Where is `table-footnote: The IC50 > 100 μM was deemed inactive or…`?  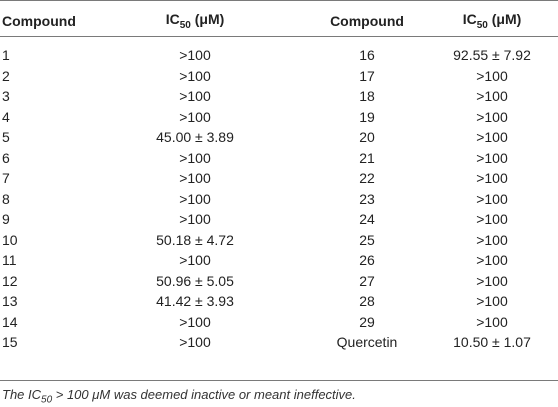
table-footnote: The IC50 > 100 μM was deemed inactive or… is located at coordinates (179, 396).